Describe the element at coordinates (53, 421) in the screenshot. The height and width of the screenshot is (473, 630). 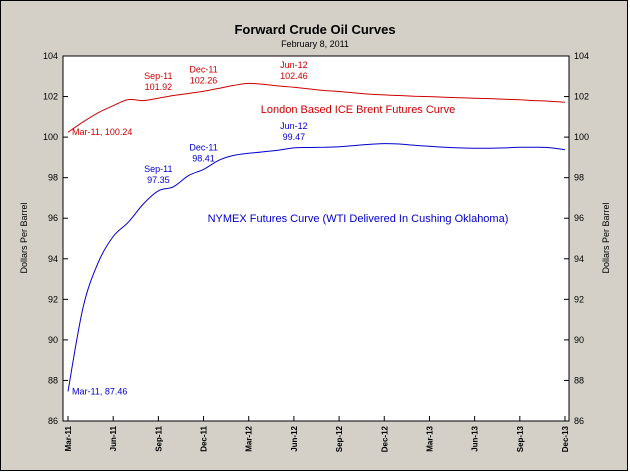
I see `y-tick-label-left: 86` at that location.